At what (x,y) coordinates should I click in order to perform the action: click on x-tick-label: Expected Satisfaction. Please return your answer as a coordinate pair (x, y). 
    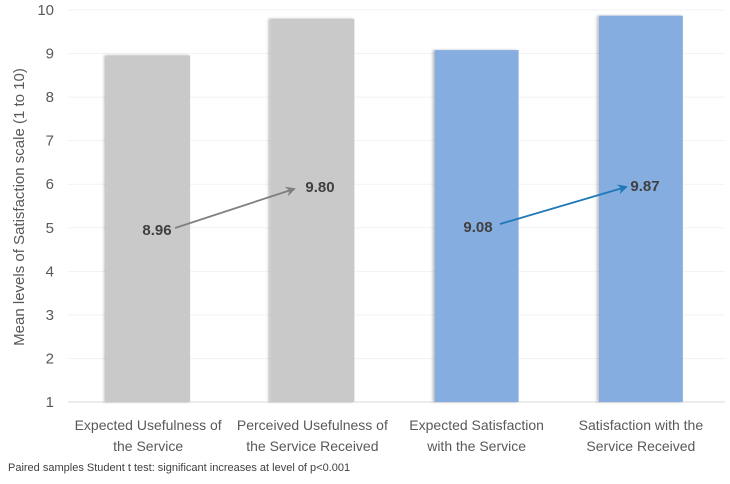
    Looking at the image, I should click on (476, 425).